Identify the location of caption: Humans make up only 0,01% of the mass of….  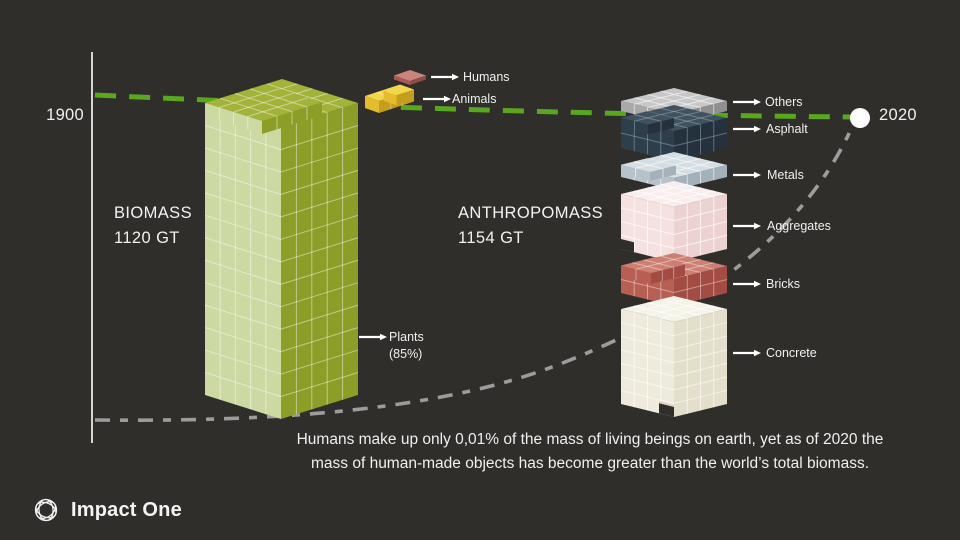
(590, 452).